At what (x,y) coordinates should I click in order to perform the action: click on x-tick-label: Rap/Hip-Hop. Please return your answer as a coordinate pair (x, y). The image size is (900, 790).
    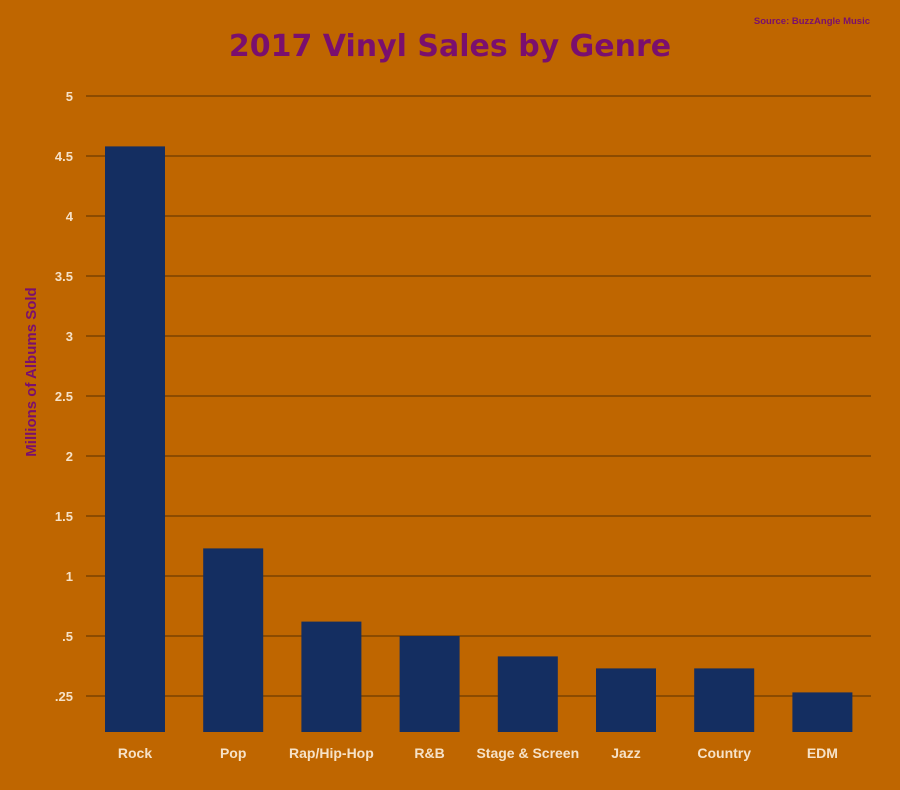
    Looking at the image, I should click on (331, 753).